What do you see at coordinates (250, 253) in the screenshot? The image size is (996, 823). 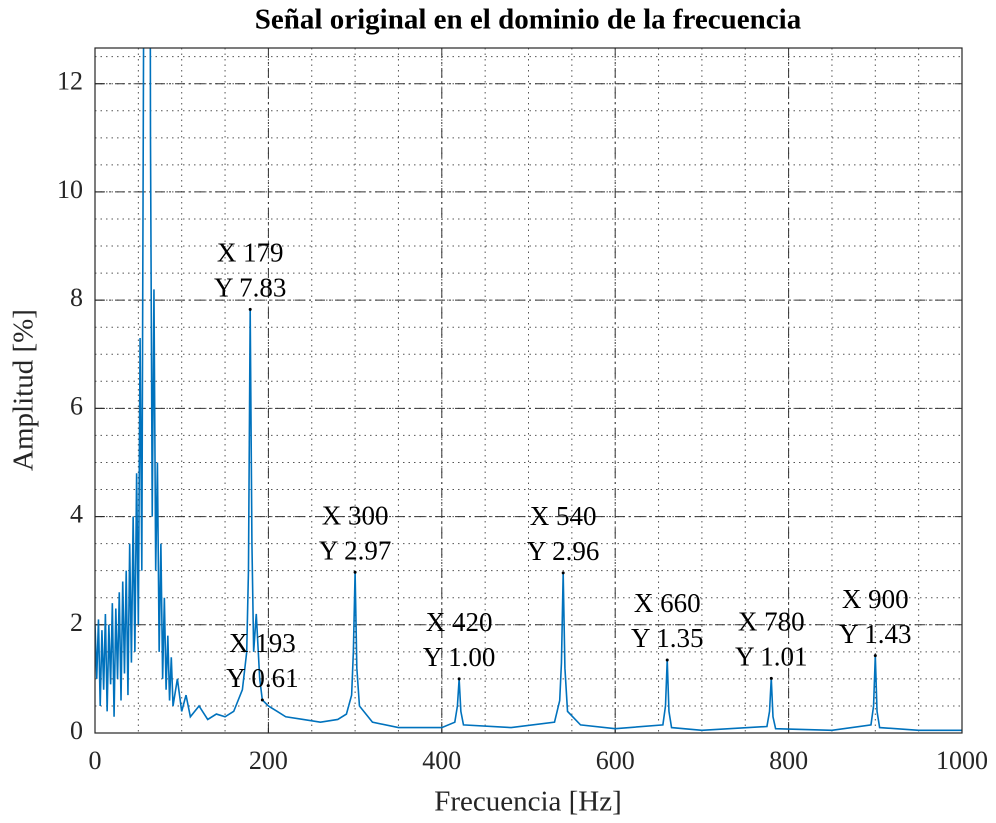 I see `datatip-label: X 179` at bounding box center [250, 253].